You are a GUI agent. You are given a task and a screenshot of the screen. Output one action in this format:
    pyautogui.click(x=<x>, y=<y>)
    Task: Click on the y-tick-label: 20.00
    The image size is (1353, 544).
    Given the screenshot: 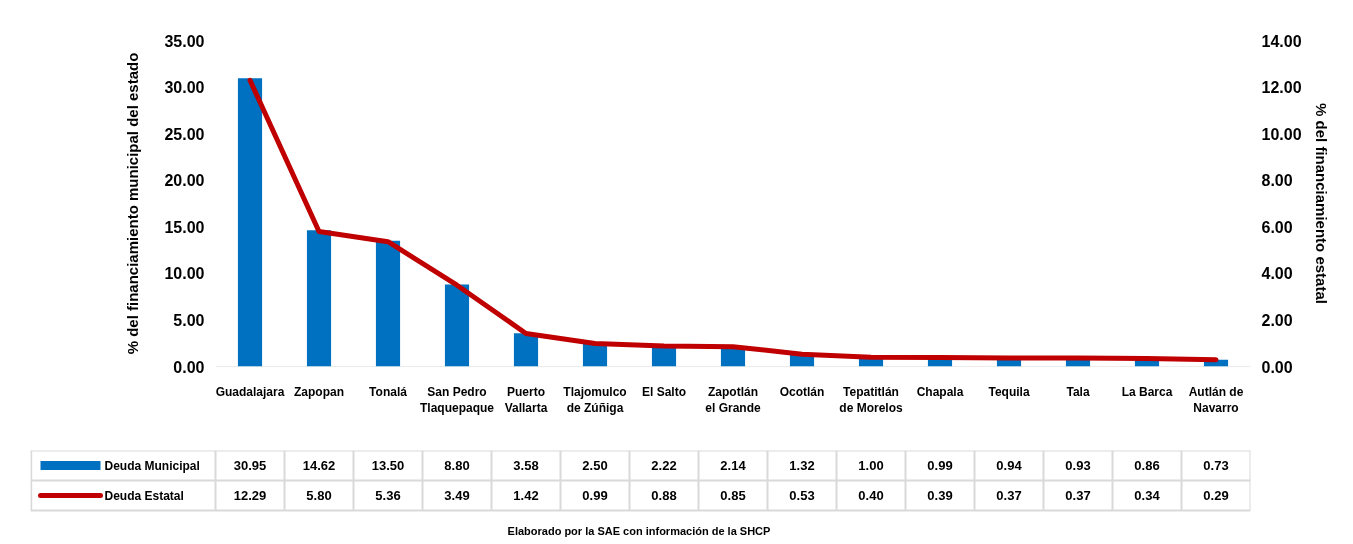 What is the action you would take?
    pyautogui.click(x=184, y=181)
    